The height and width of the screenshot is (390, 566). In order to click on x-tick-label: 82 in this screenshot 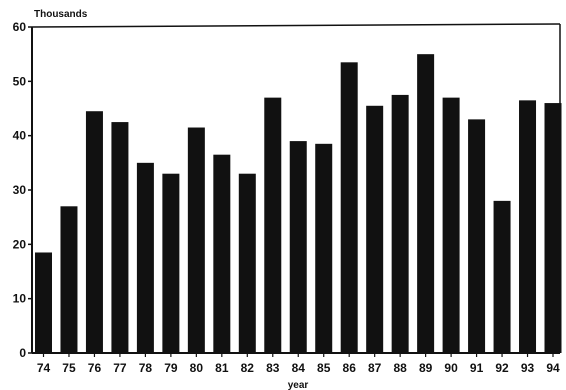, I will do `click(248, 368)`.